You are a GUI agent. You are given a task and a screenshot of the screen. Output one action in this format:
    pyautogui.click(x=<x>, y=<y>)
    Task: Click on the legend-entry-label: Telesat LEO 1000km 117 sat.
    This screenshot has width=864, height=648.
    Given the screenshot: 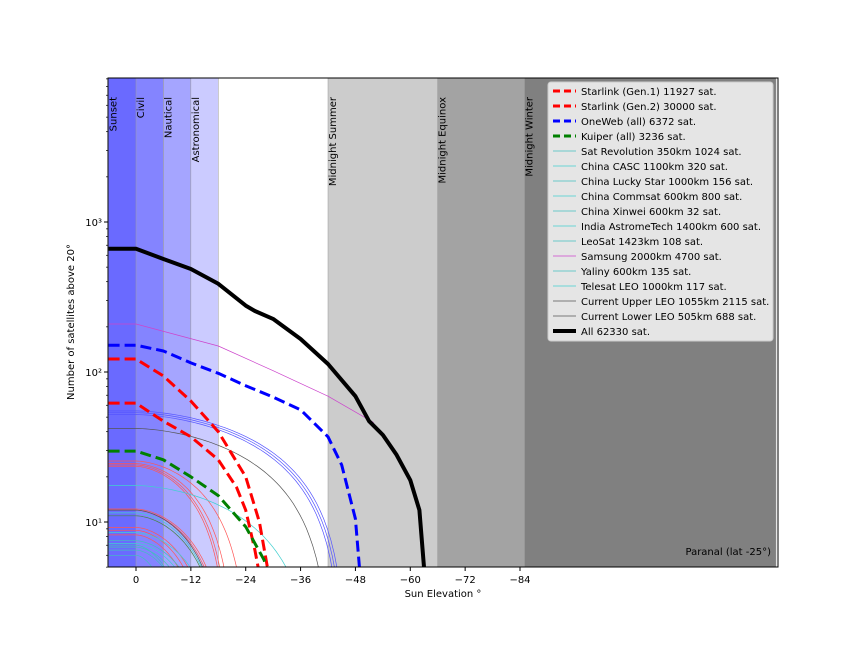 What is the action you would take?
    pyautogui.click(x=653, y=287)
    